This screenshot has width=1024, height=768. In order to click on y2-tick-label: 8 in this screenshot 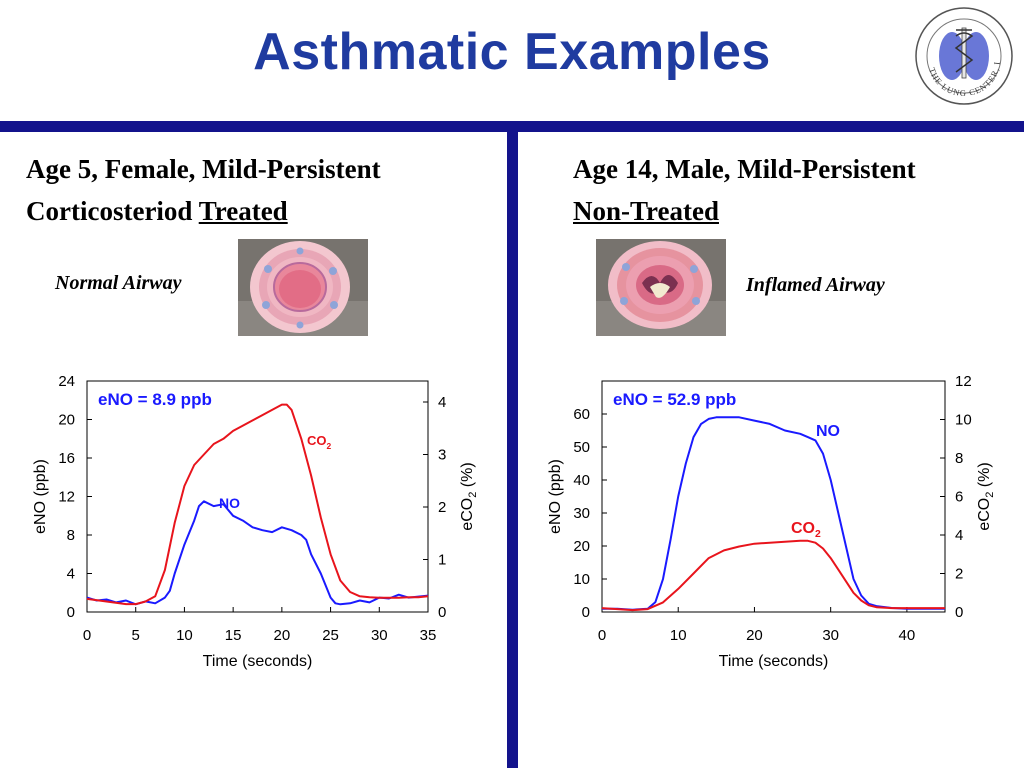, I will do `click(959, 458)`.